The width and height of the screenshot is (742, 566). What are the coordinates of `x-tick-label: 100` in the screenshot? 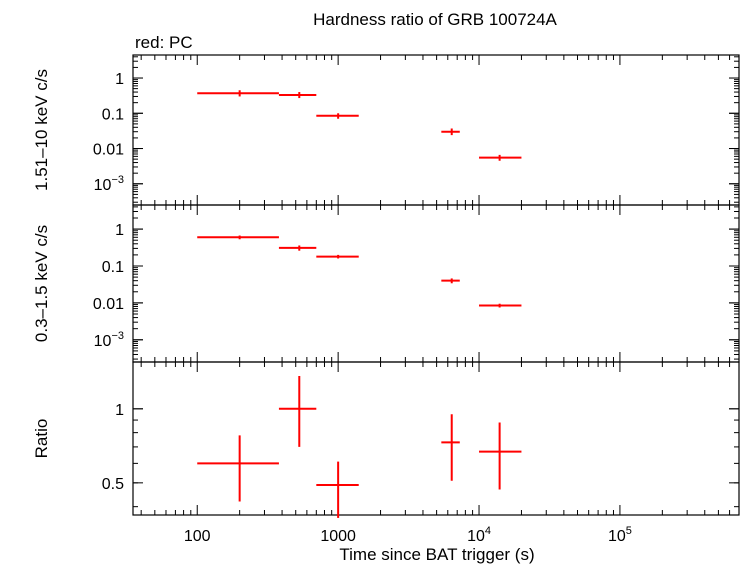 It's located at (197, 536).